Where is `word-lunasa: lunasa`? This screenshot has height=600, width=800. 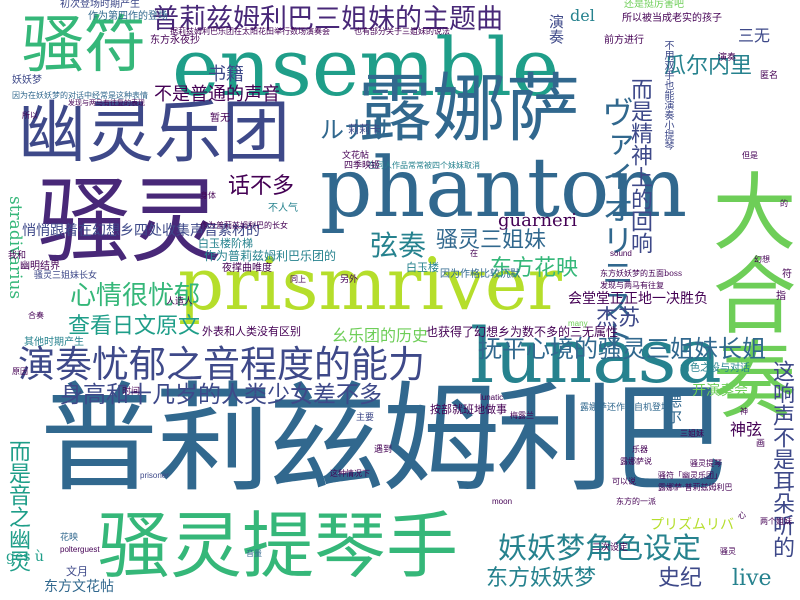
word-lunasa: lunasa is located at coordinates (596, 355).